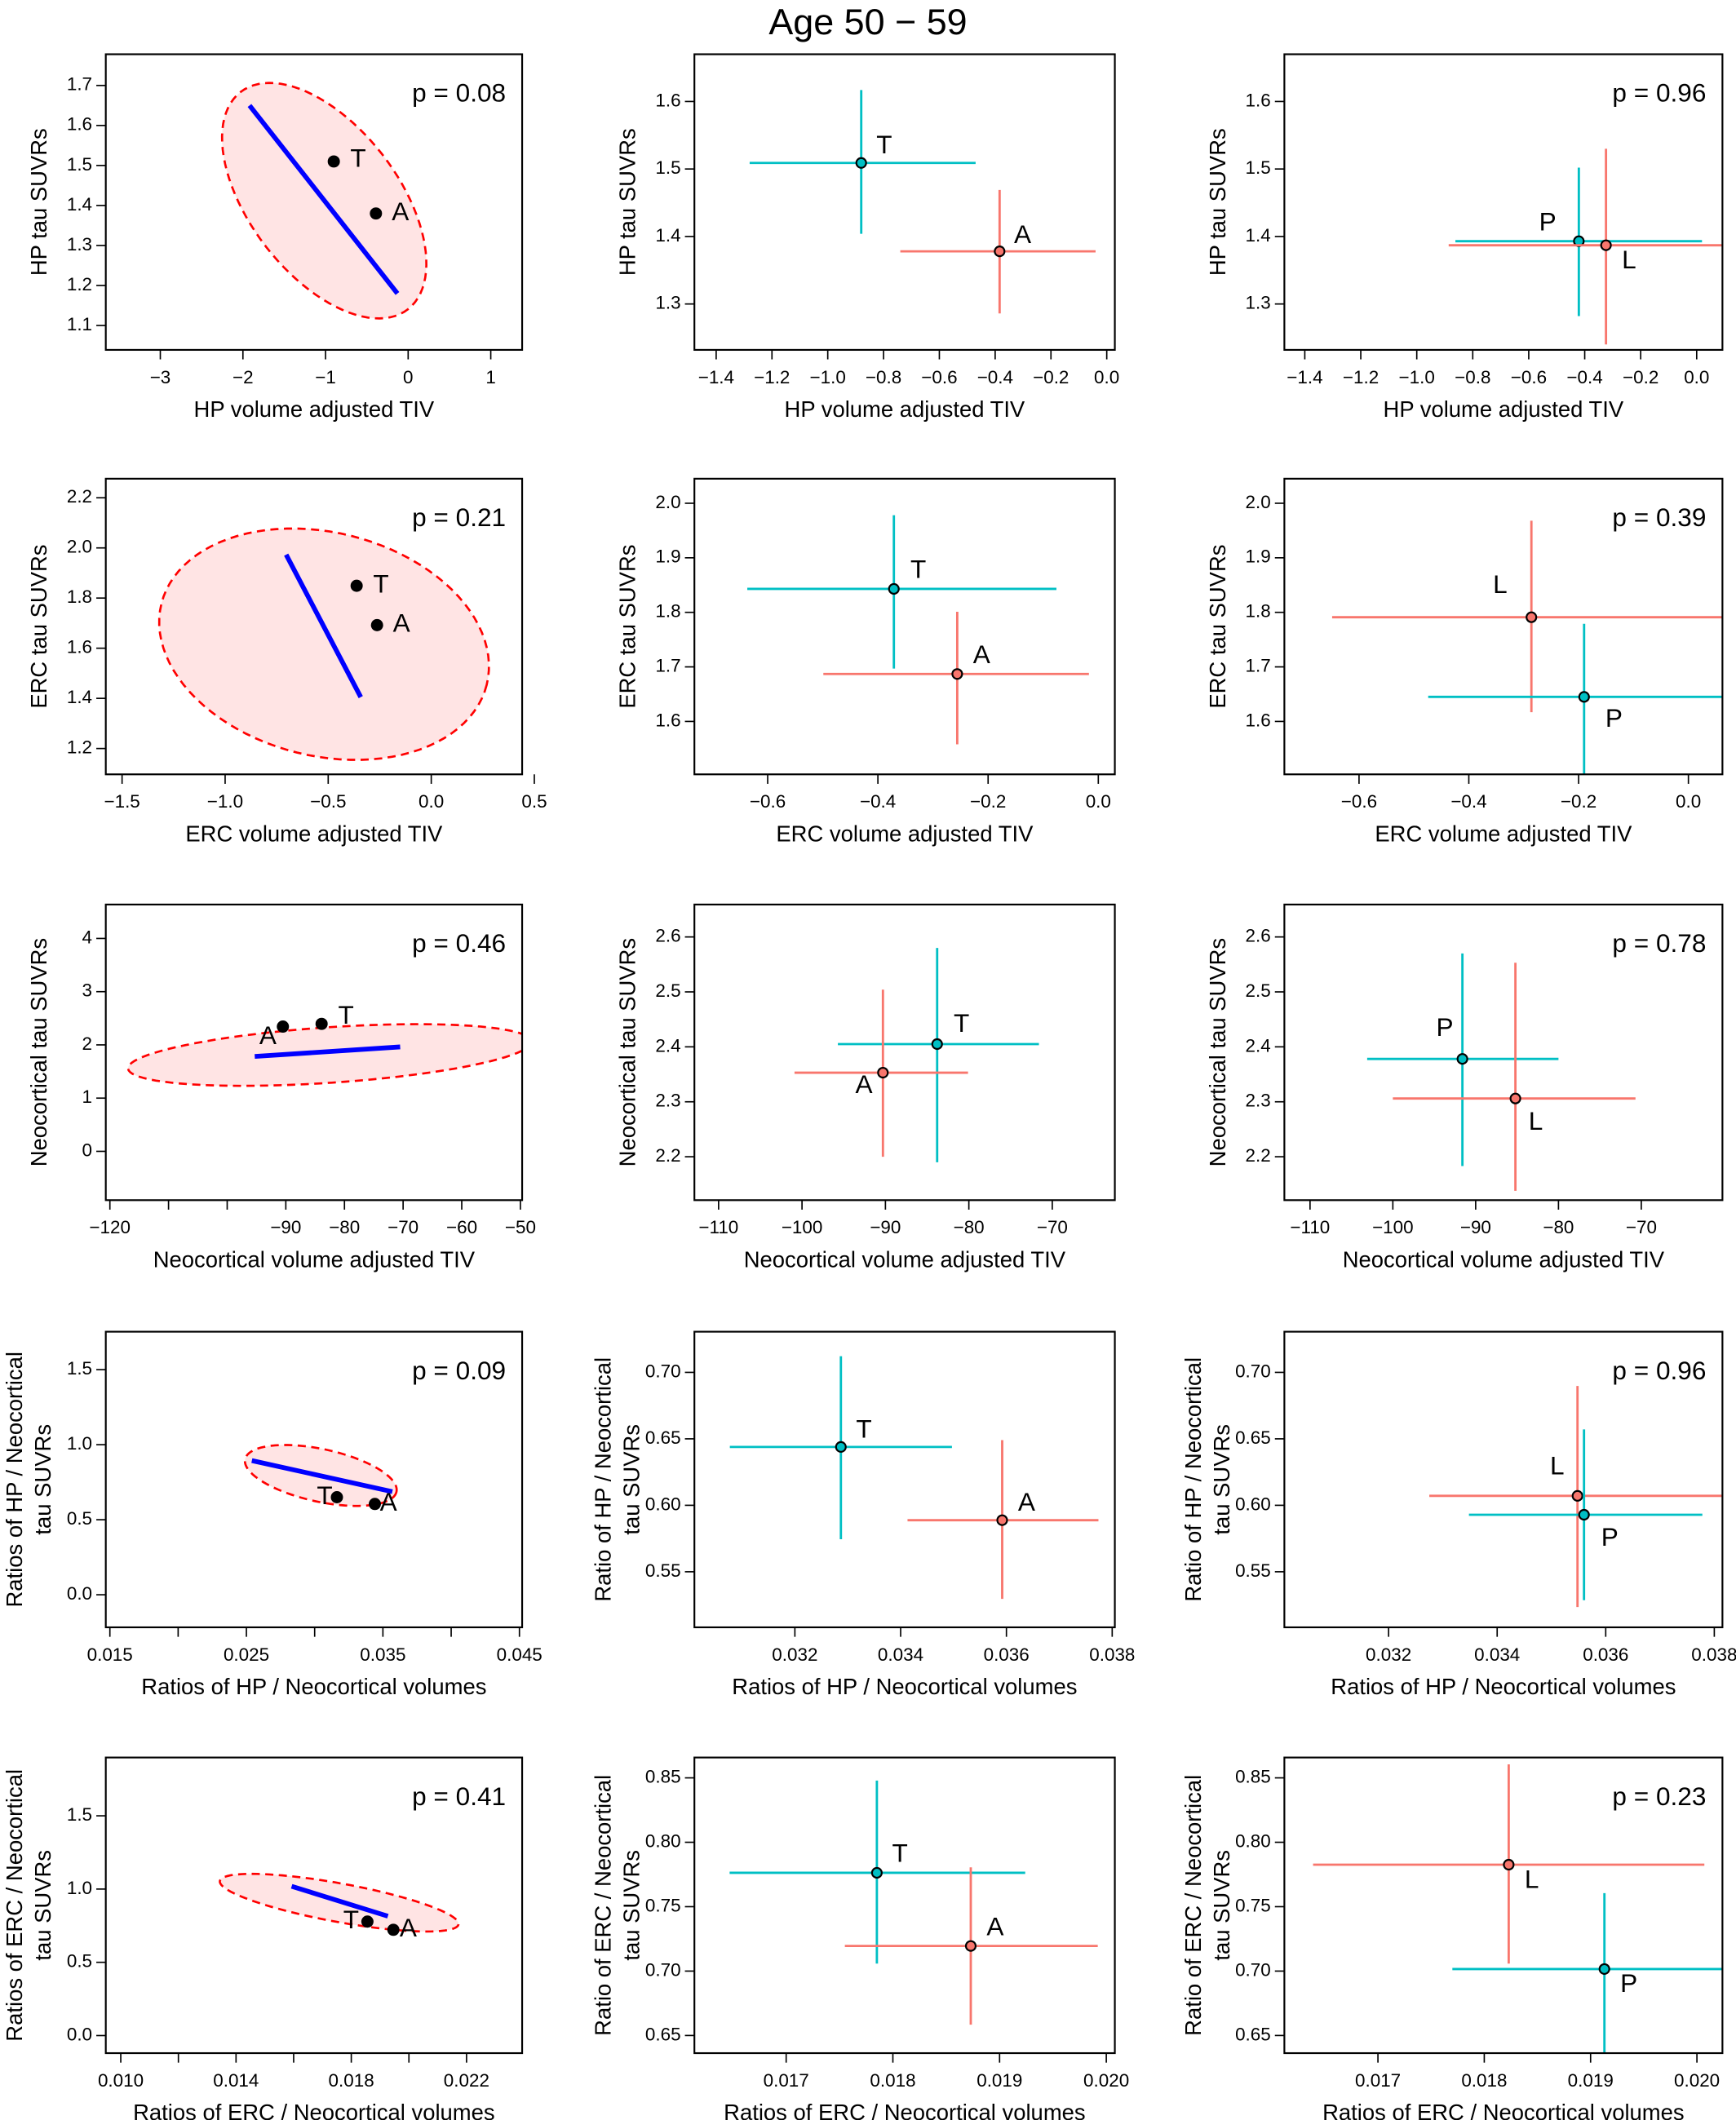 The width and height of the screenshot is (1736, 2120). Describe the element at coordinates (663, 1840) in the screenshot. I see `y-tick-label: 0.80` at that location.